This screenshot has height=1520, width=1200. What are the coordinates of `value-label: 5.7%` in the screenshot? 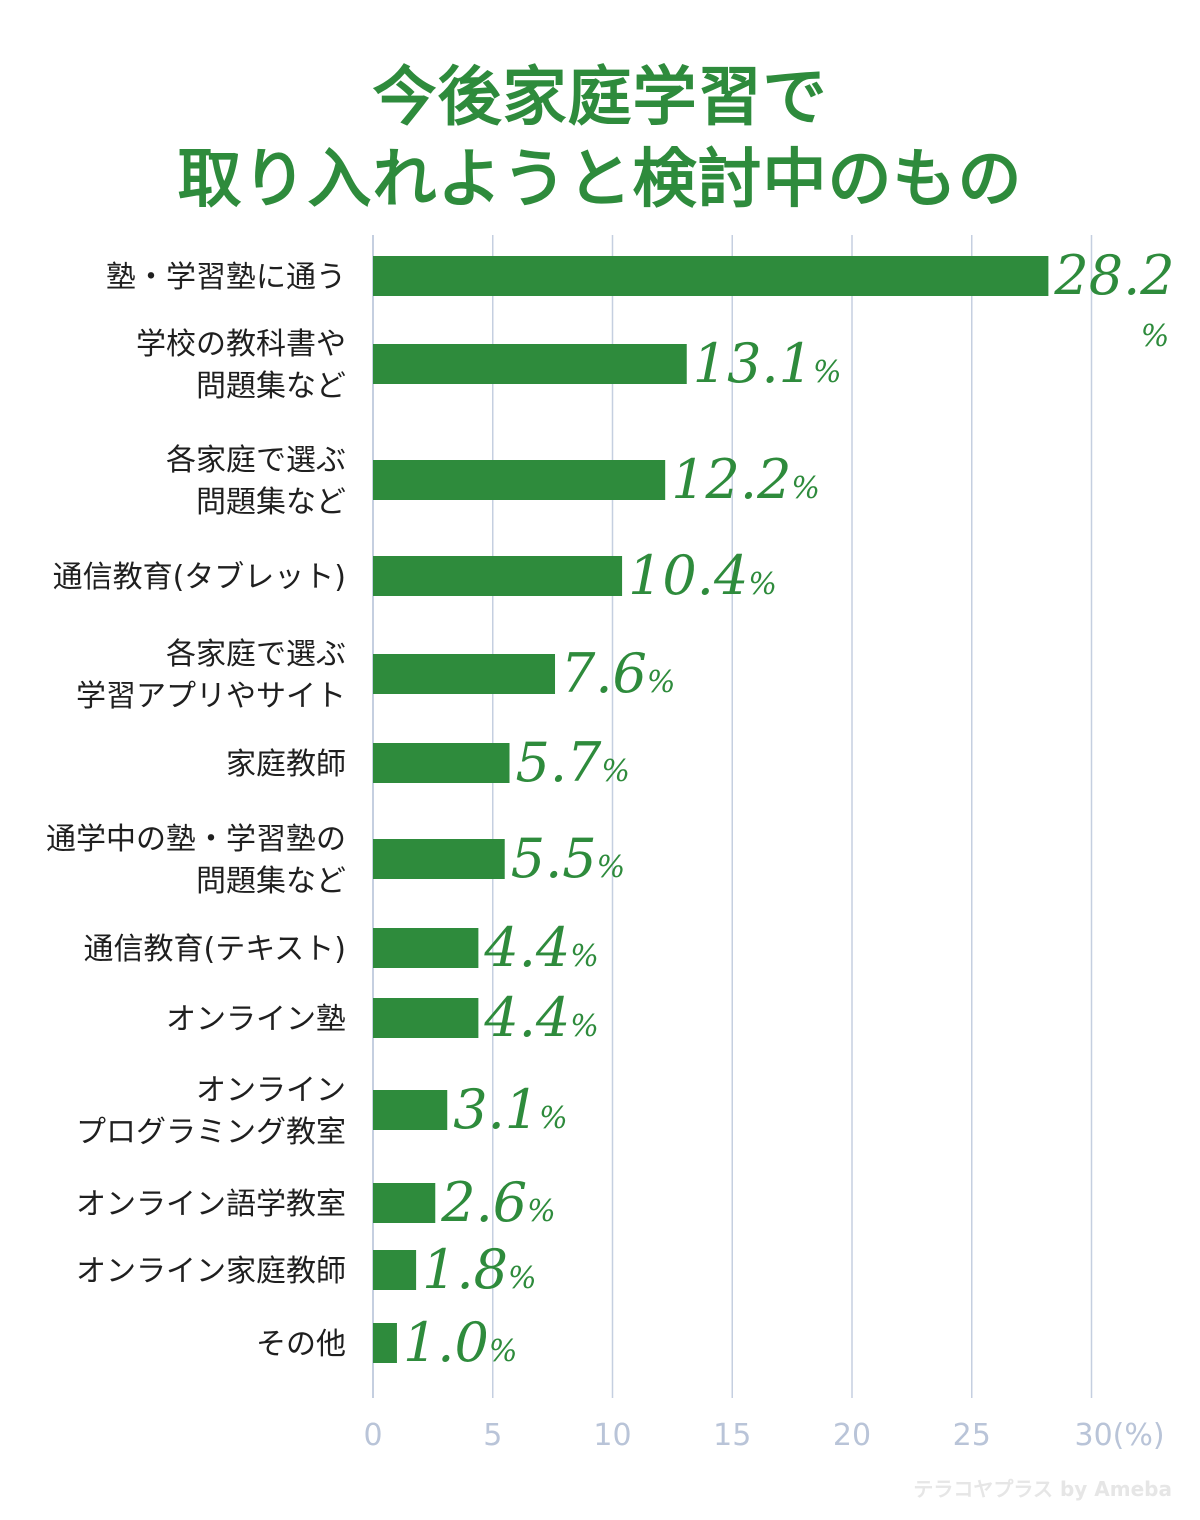 It's located at (573, 762).